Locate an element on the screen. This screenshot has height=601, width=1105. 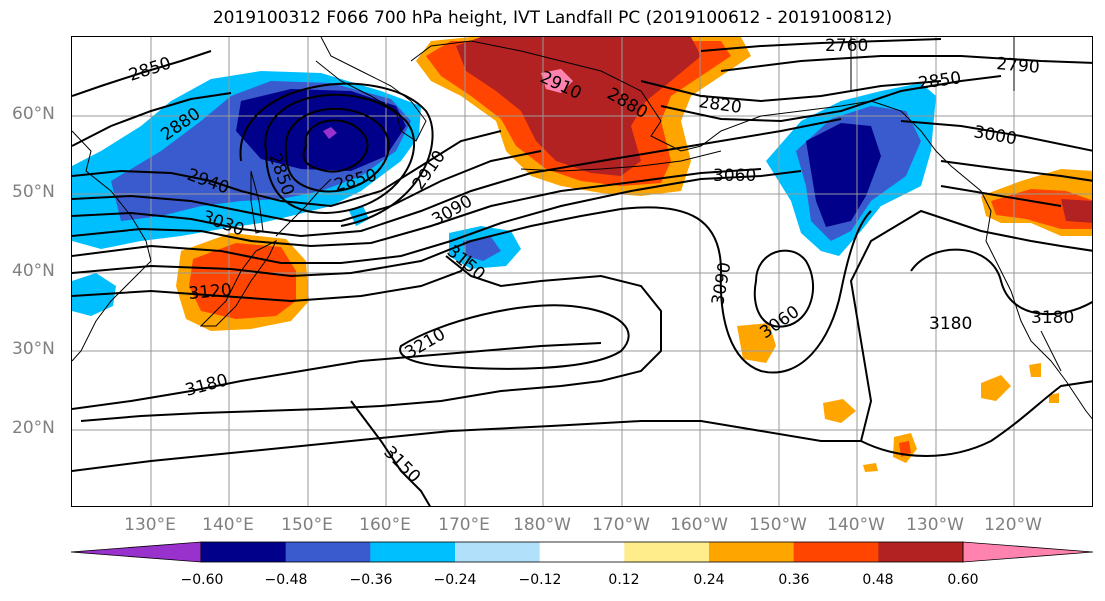
contour-2850-east is located at coordinates (831, 99).